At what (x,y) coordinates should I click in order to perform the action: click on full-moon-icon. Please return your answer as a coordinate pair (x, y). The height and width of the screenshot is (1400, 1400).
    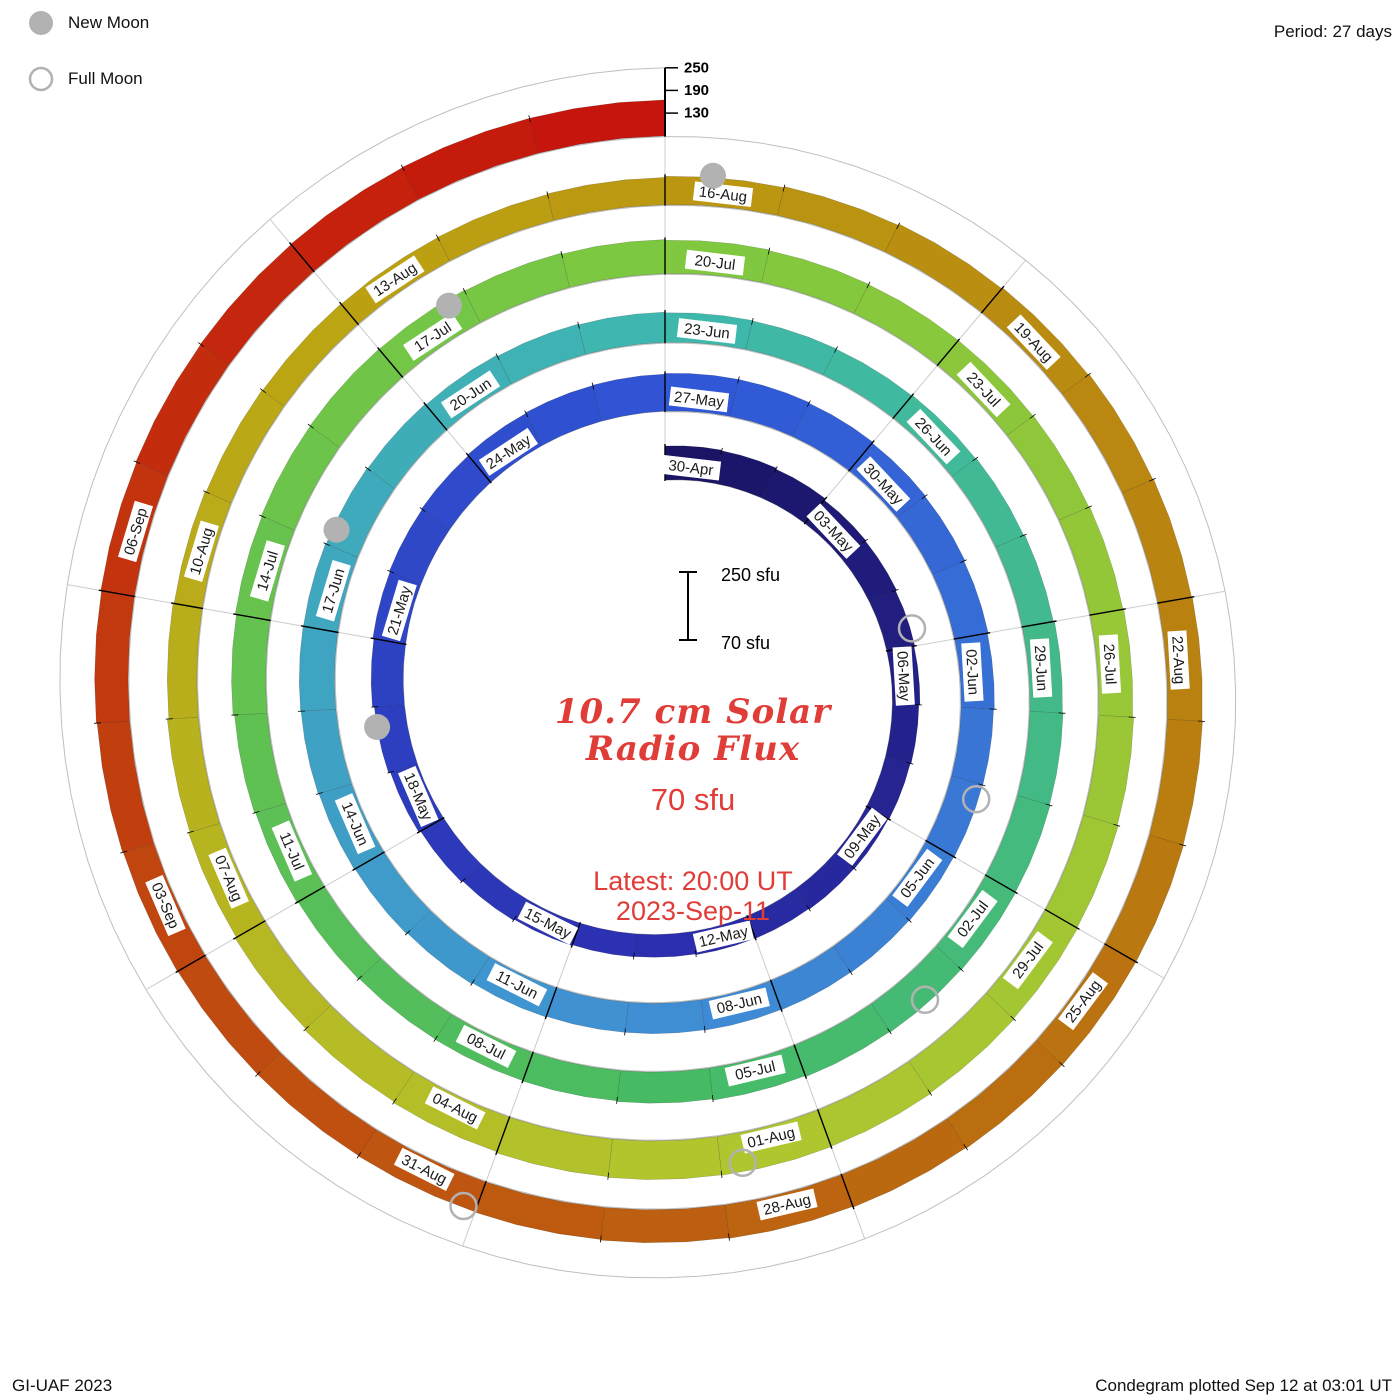
    Looking at the image, I should click on (41, 79).